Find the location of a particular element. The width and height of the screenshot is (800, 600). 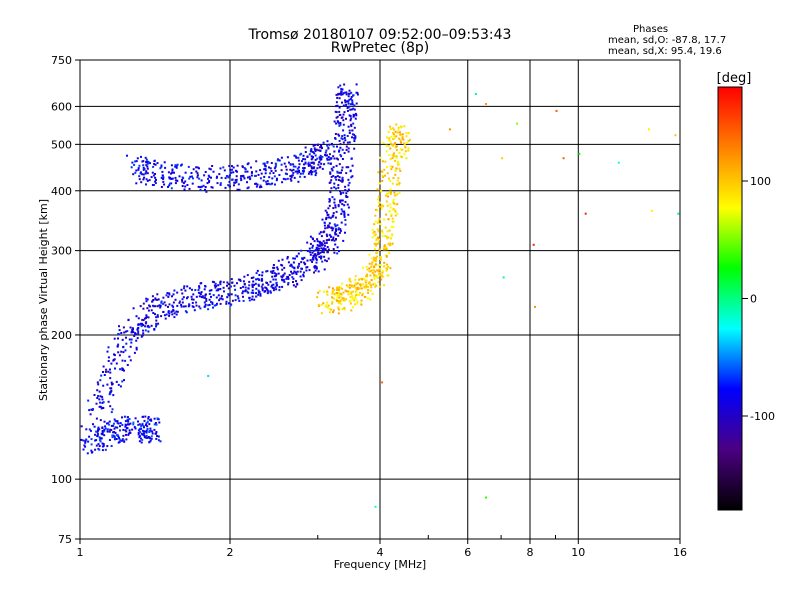

y-tick-label: 75 is located at coordinates (65, 539).